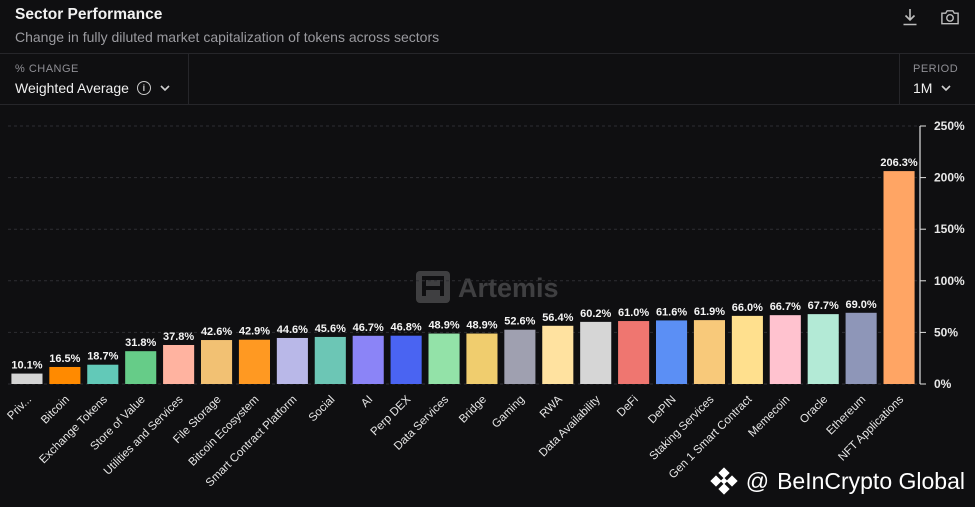  What do you see at coordinates (73, 429) in the screenshot?
I see `x-tick-label: Exchange Tokens` at bounding box center [73, 429].